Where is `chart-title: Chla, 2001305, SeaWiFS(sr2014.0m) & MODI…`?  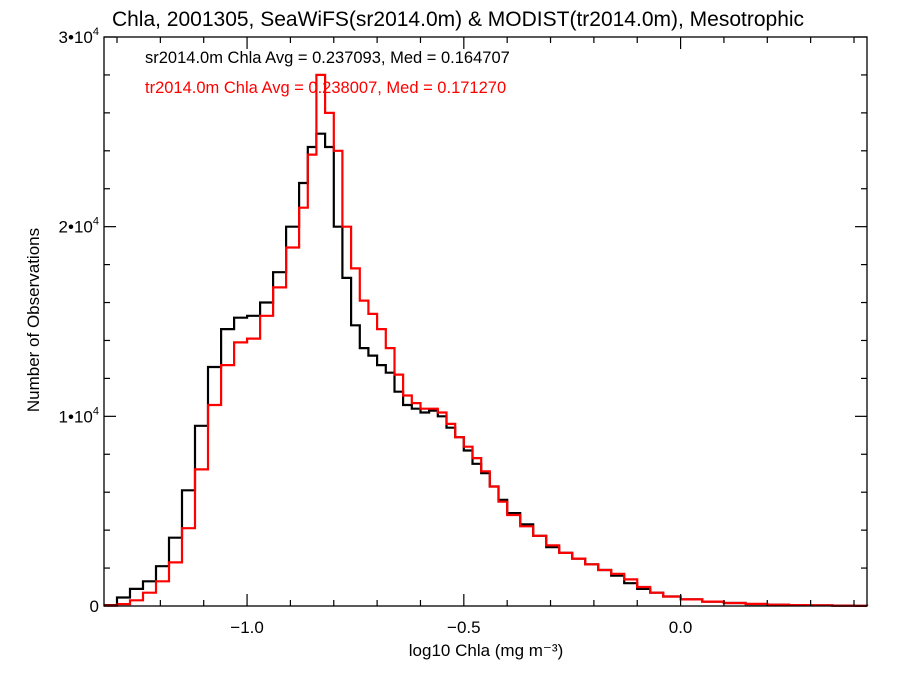
chart-title: Chla, 2001305, SeaWiFS(sr2014.0m) & MODI… is located at coordinates (458, 19).